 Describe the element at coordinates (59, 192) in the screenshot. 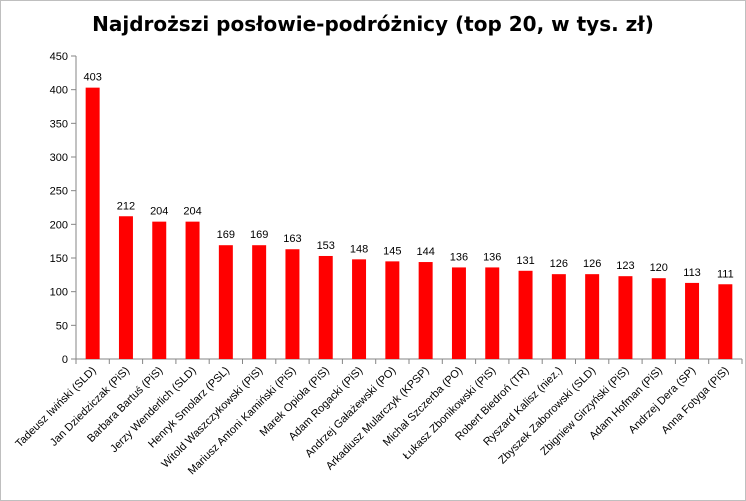

I see `y-tick-label: 250` at that location.